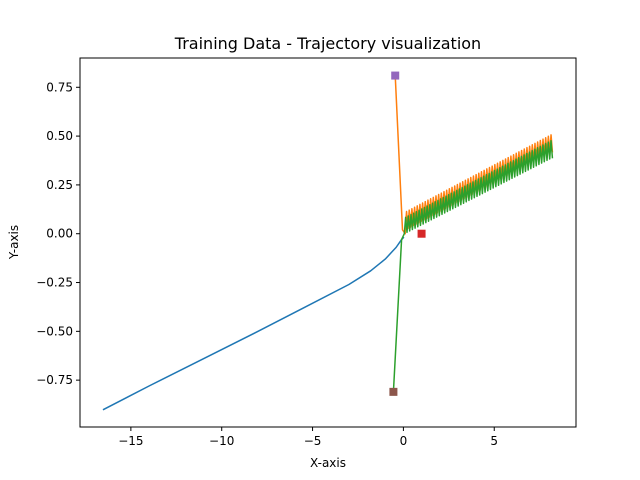  What do you see at coordinates (393, 391) in the screenshot?
I see `brown-marker` at bounding box center [393, 391].